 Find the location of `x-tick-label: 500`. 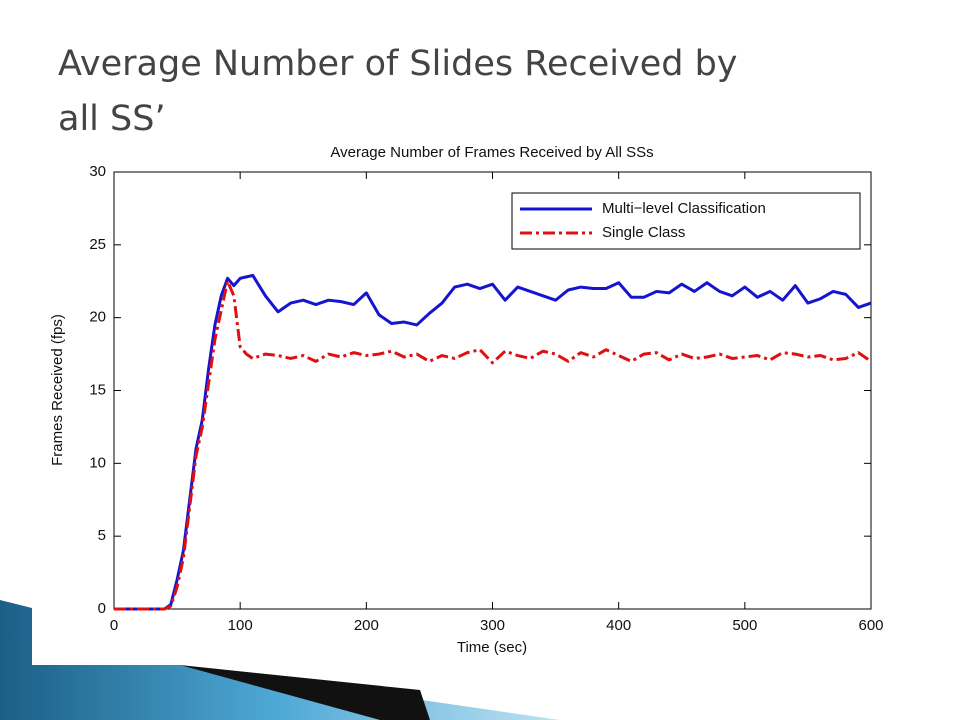

x-tick-label: 500 is located at coordinates (744, 625).